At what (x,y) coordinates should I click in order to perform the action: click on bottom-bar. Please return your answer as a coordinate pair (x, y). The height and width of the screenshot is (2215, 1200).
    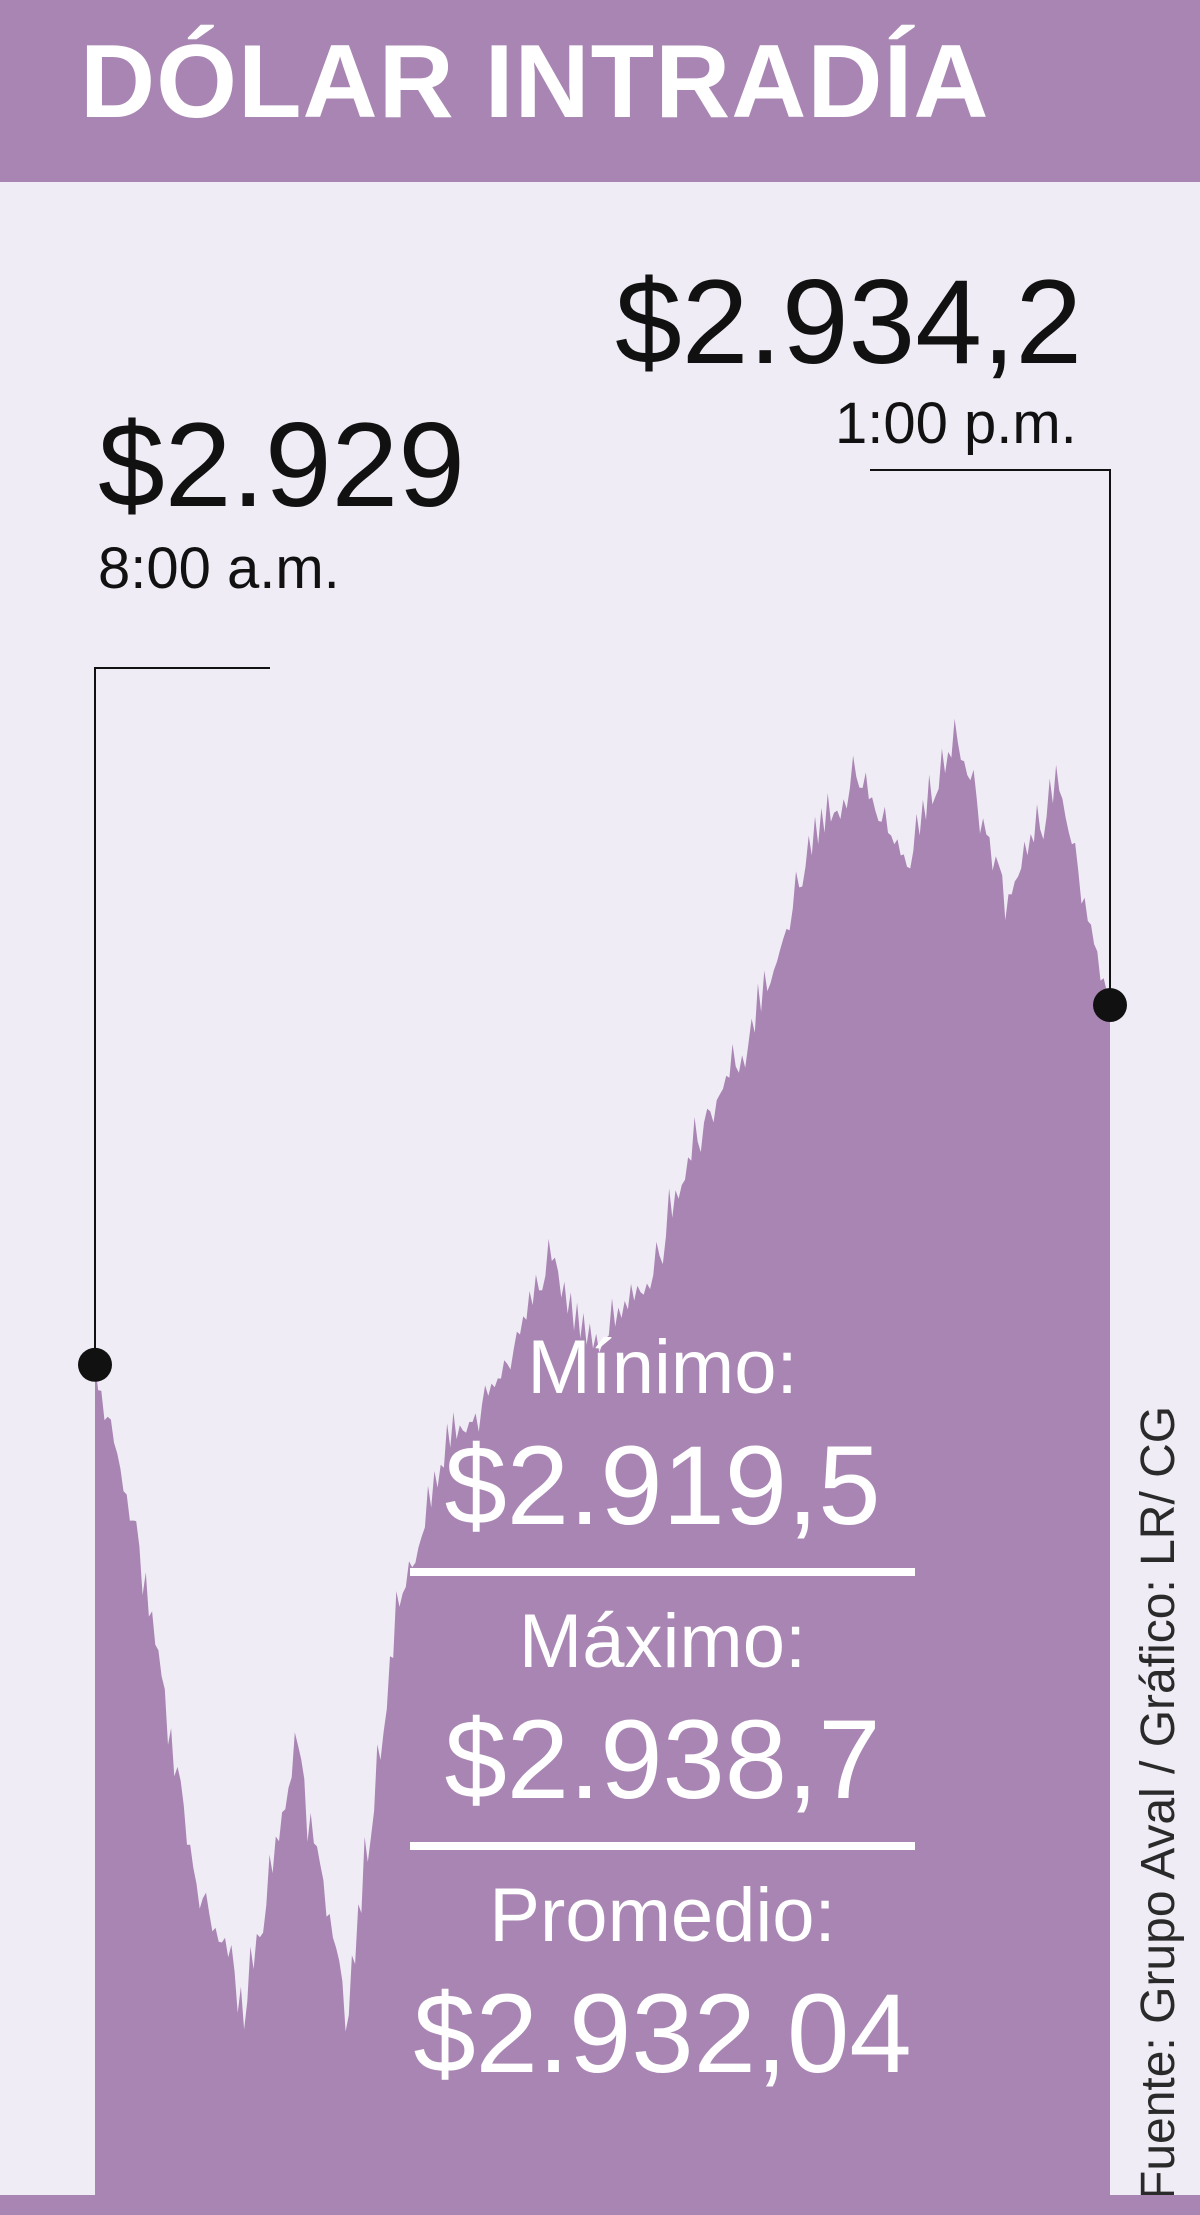
    Looking at the image, I should click on (600, 2205).